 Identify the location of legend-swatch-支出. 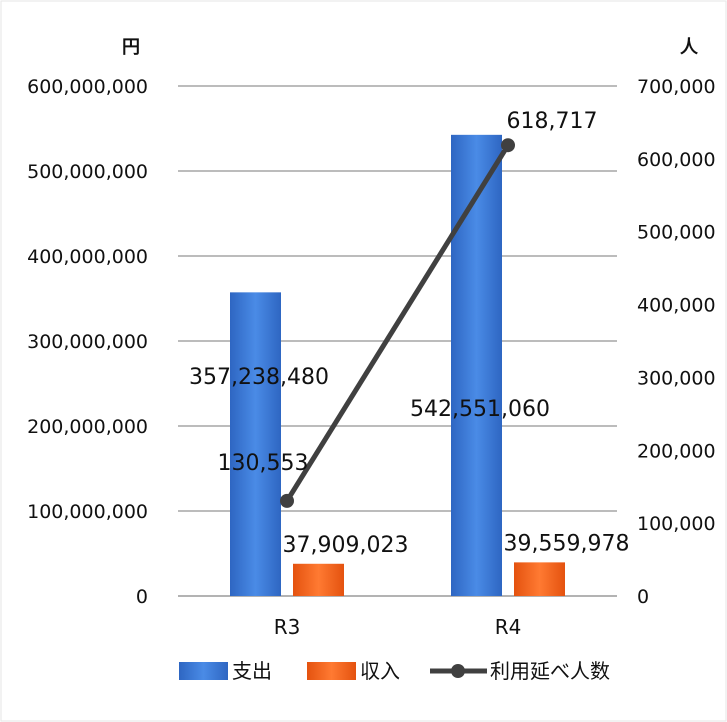
(203, 671).